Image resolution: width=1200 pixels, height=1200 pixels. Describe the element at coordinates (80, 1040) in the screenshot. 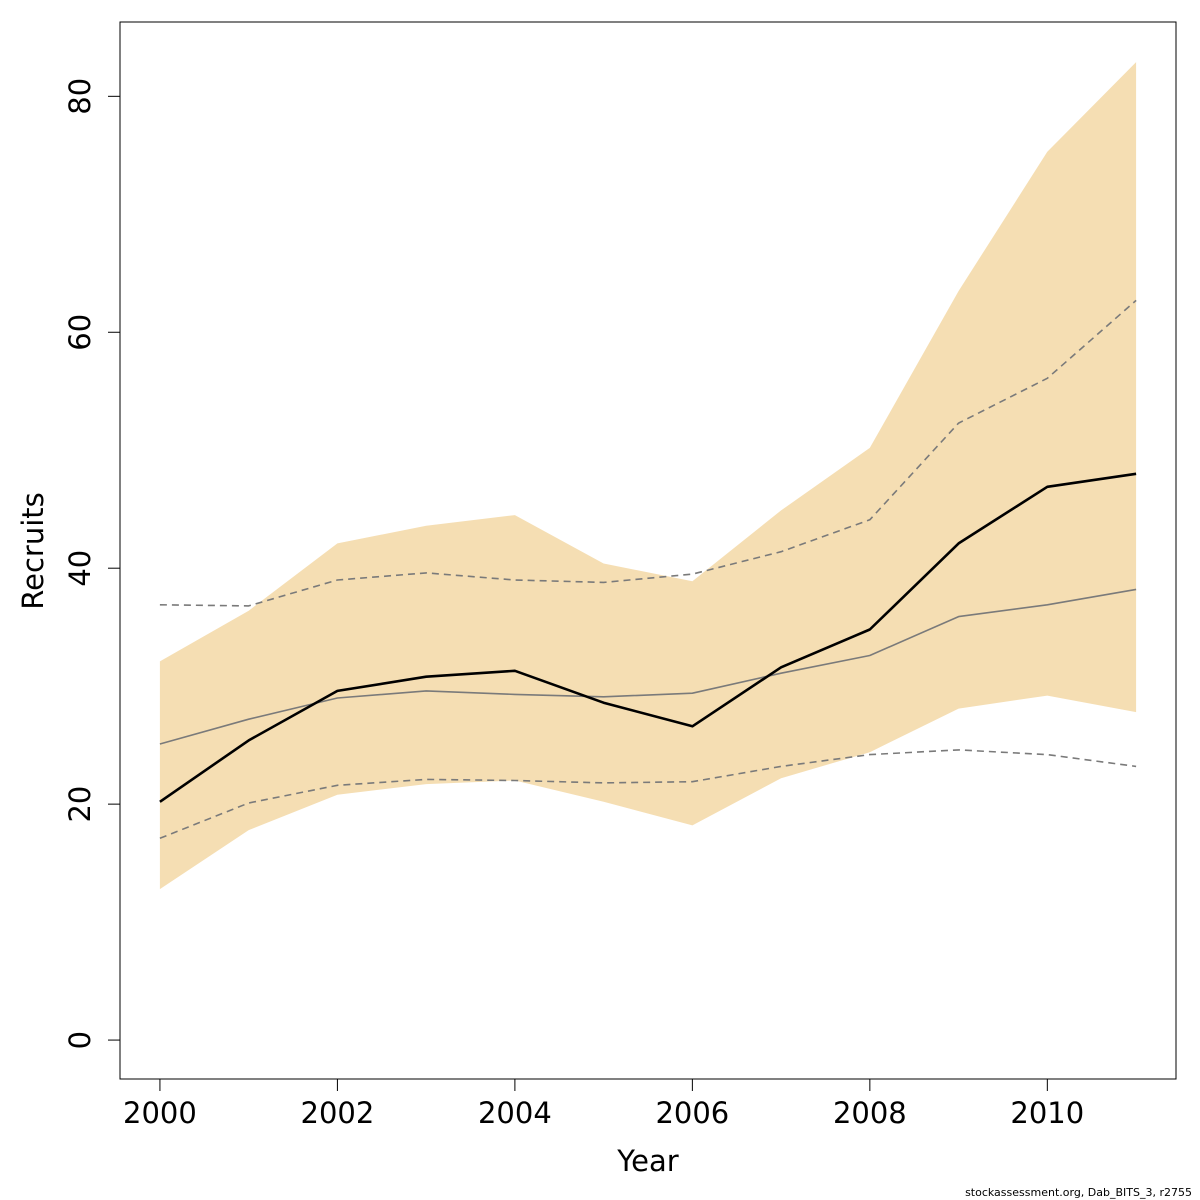

I see `y-tick-label: 0` at that location.